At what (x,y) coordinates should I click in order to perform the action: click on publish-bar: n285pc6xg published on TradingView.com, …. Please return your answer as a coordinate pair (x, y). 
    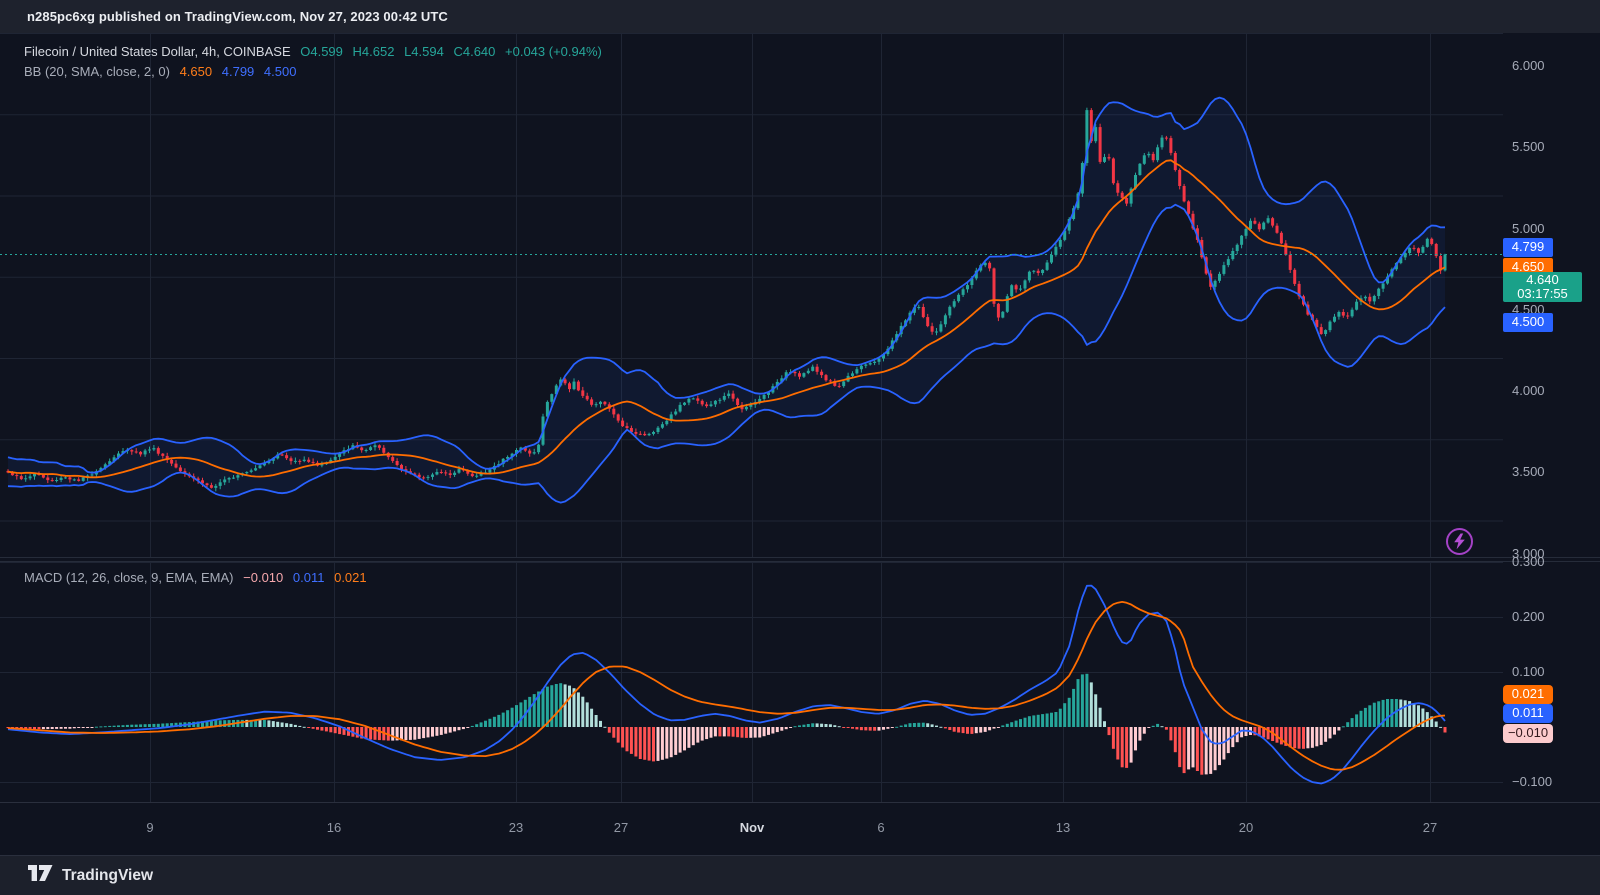
    Looking at the image, I should click on (800, 16).